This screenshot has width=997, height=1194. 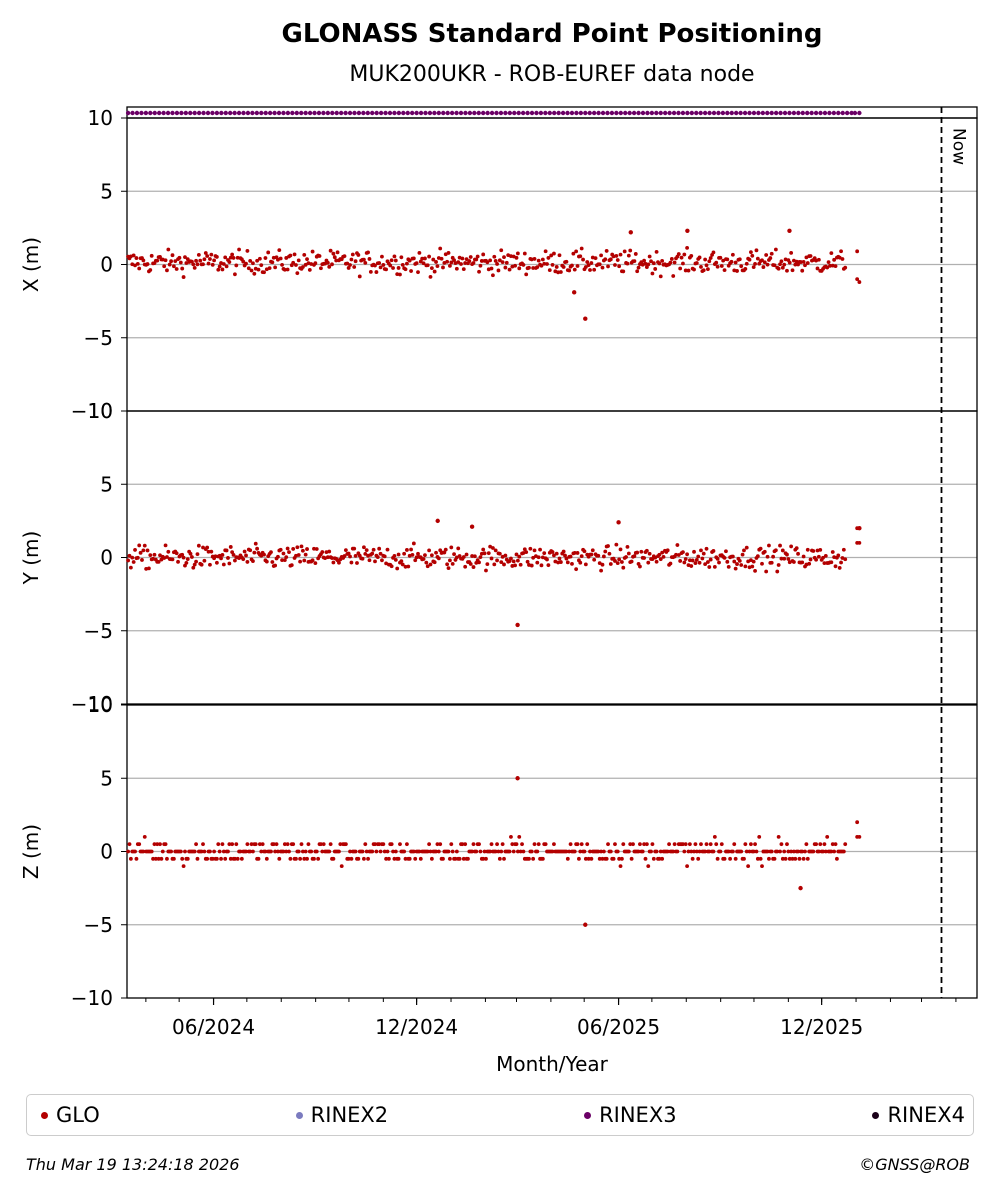 What do you see at coordinates (585, 924) in the screenshot?
I see `glo-outlier-point` at bounding box center [585, 924].